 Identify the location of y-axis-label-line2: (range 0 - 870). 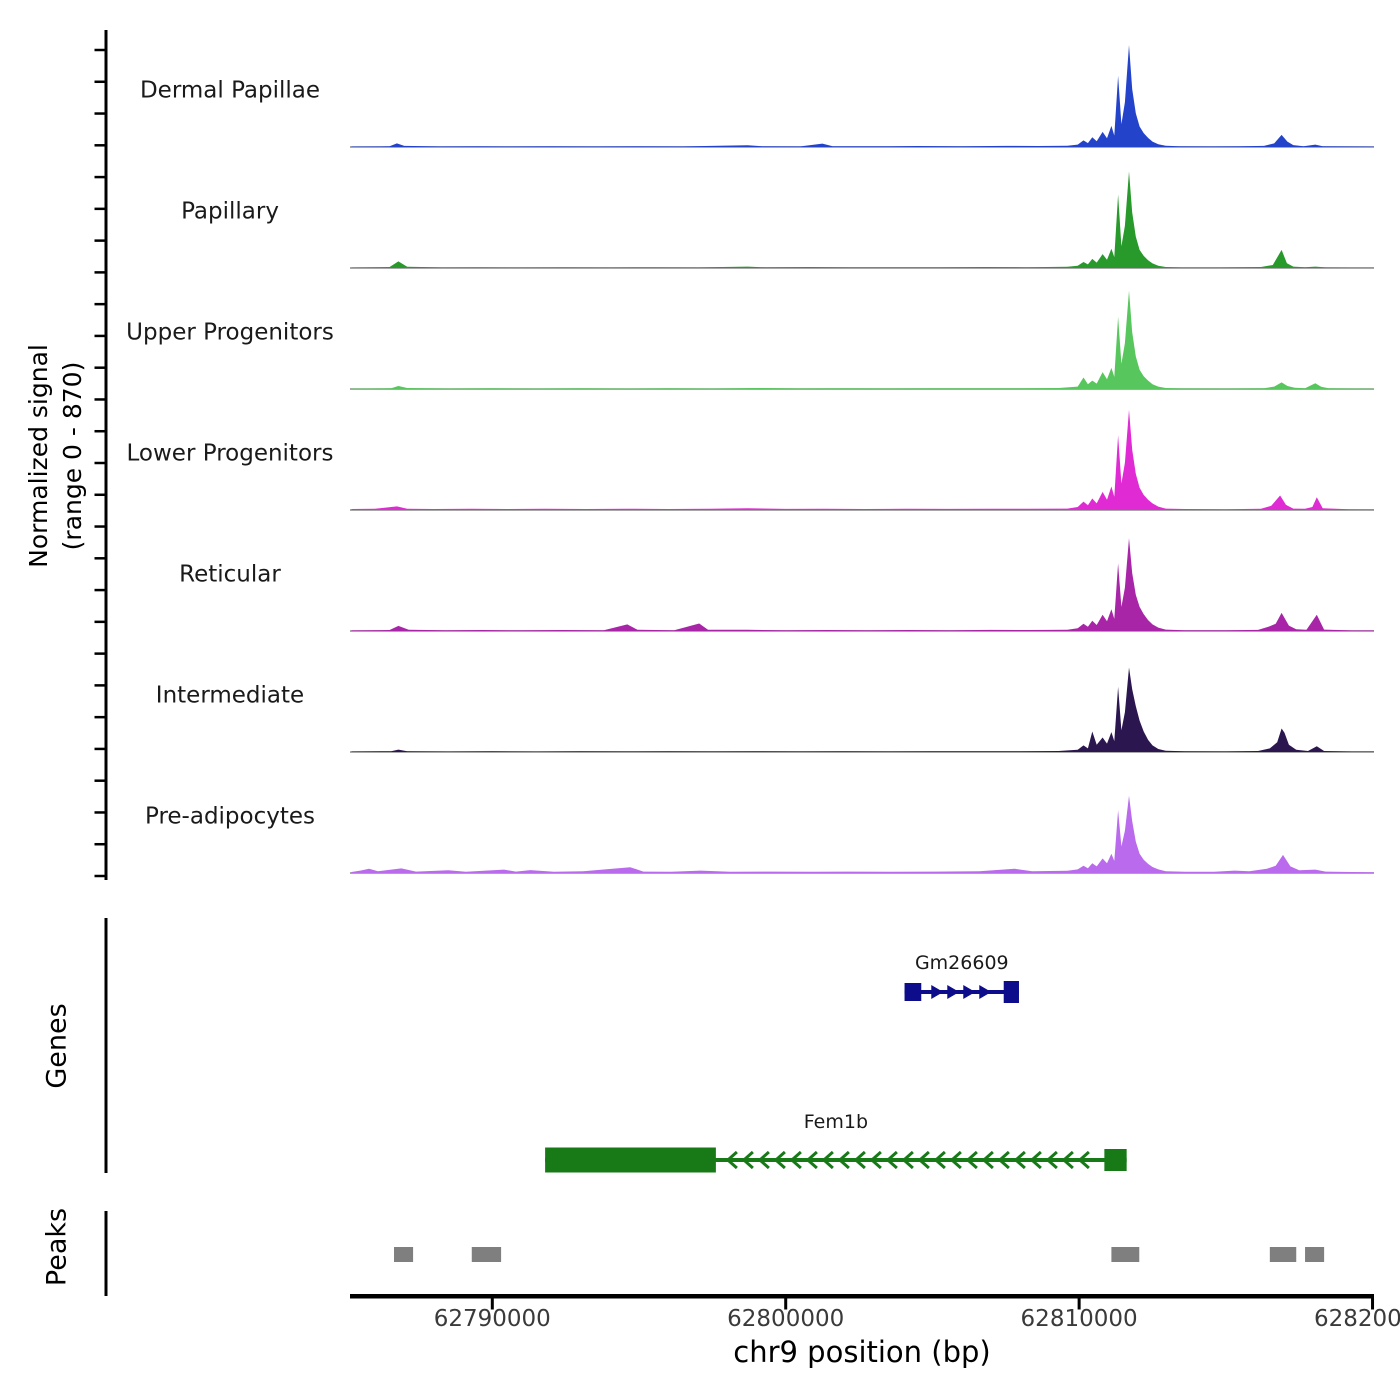
(72, 456).